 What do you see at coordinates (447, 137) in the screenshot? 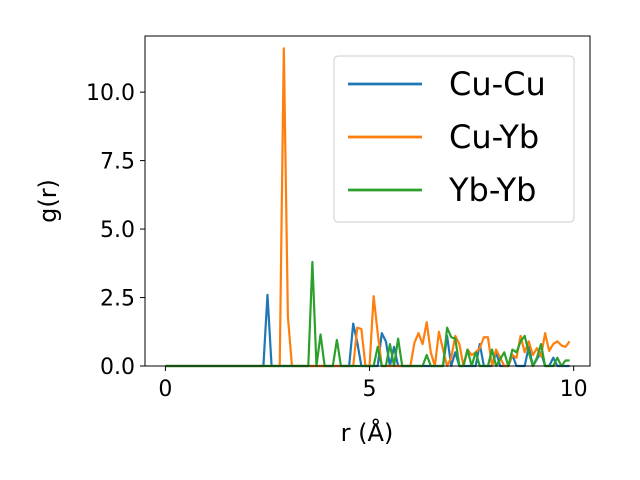
I see `legend-entries: Cu-Cu Cu-Yb Yb-Yb` at bounding box center [447, 137].